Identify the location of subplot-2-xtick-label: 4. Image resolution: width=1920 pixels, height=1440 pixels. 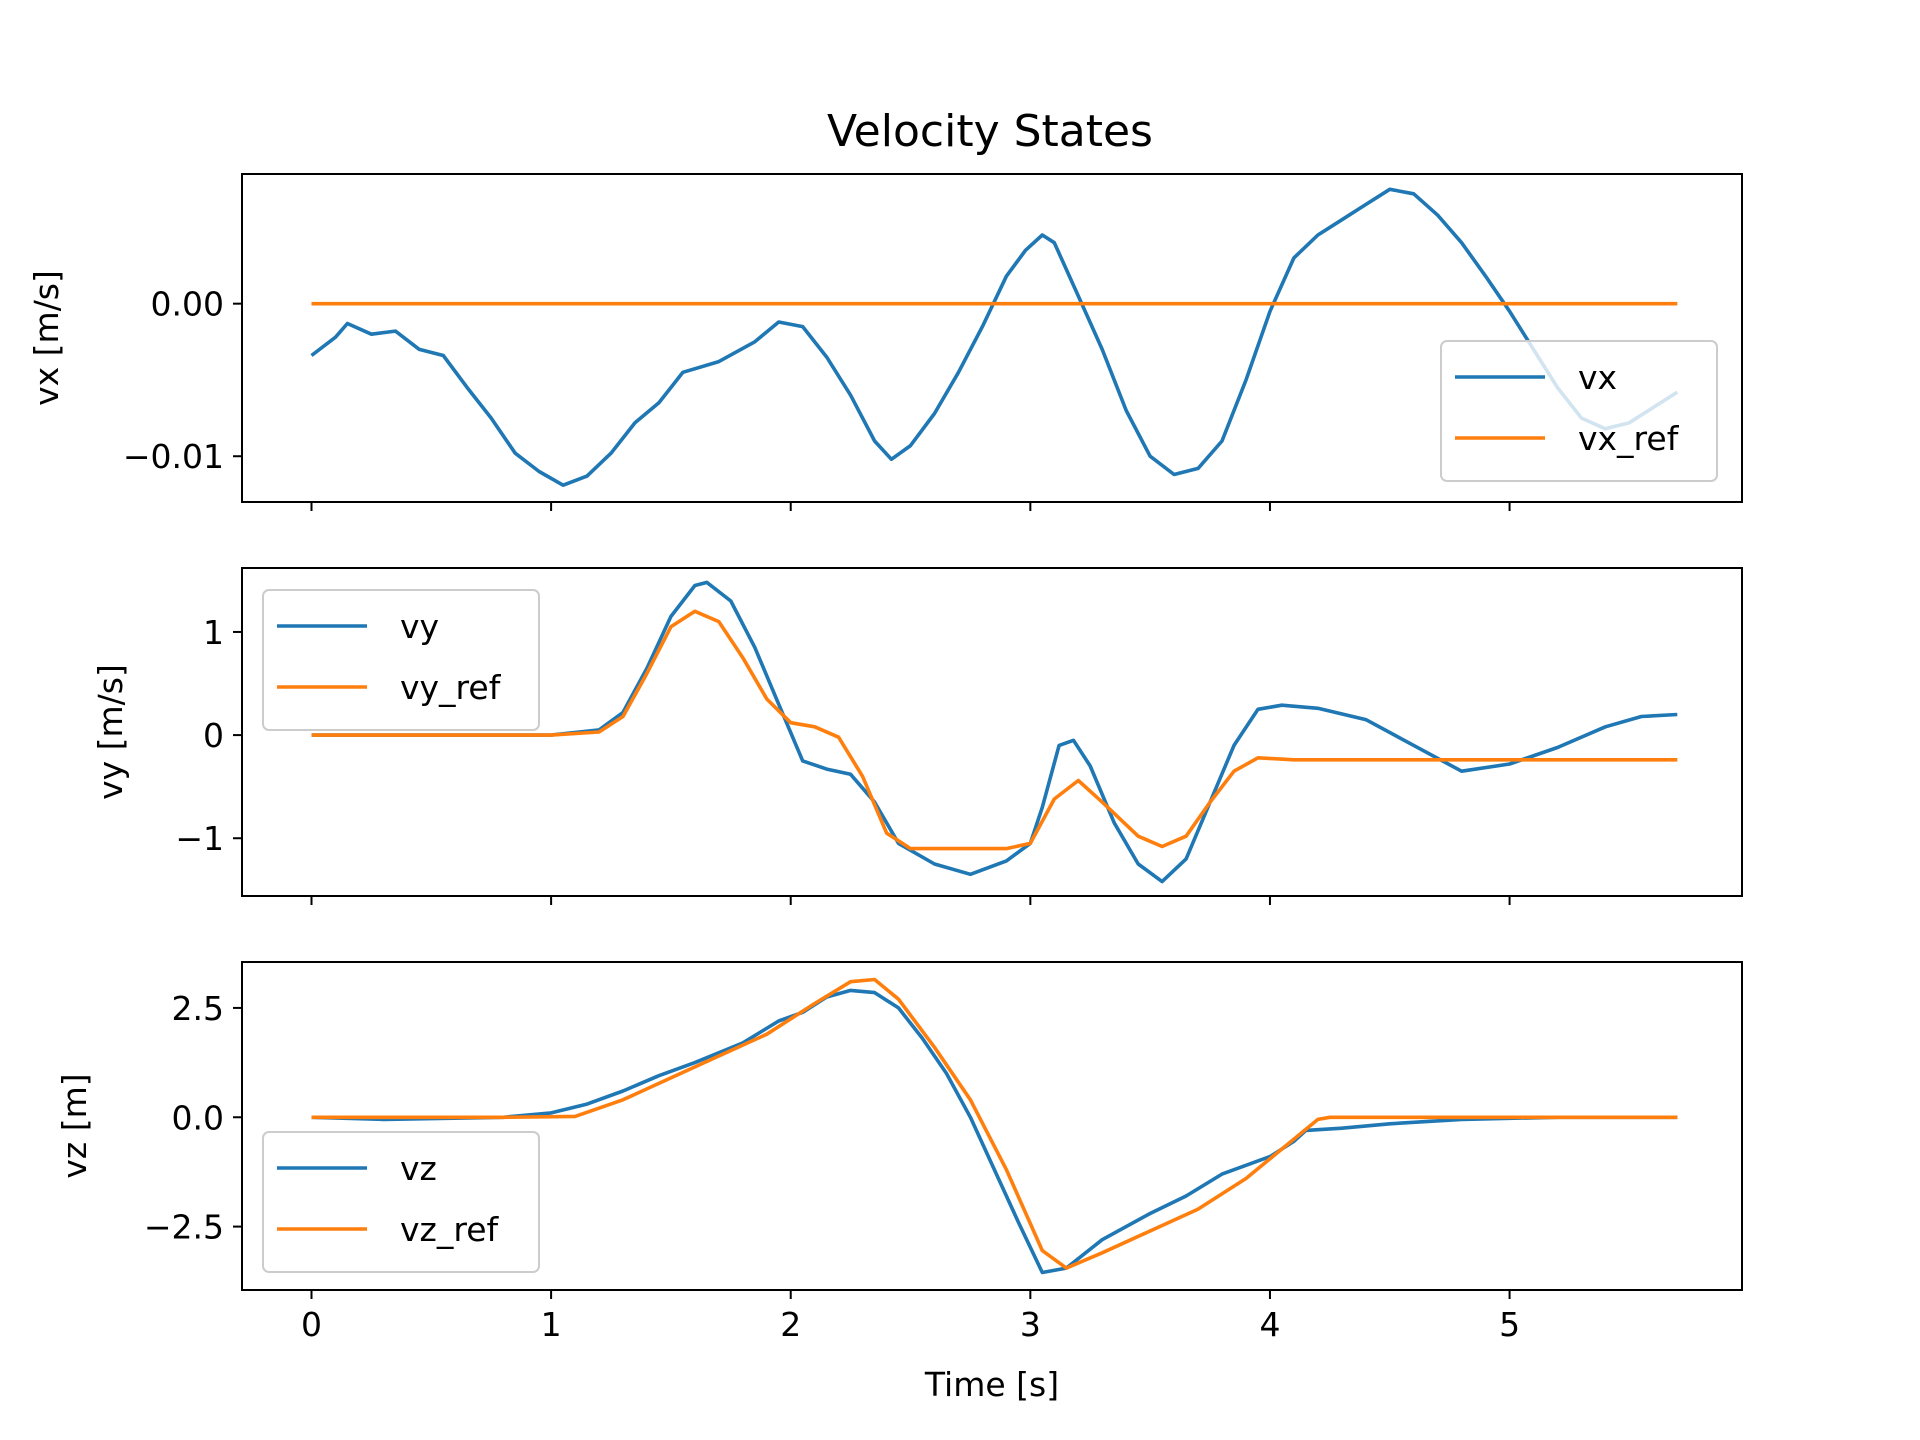
(1269, 1324).